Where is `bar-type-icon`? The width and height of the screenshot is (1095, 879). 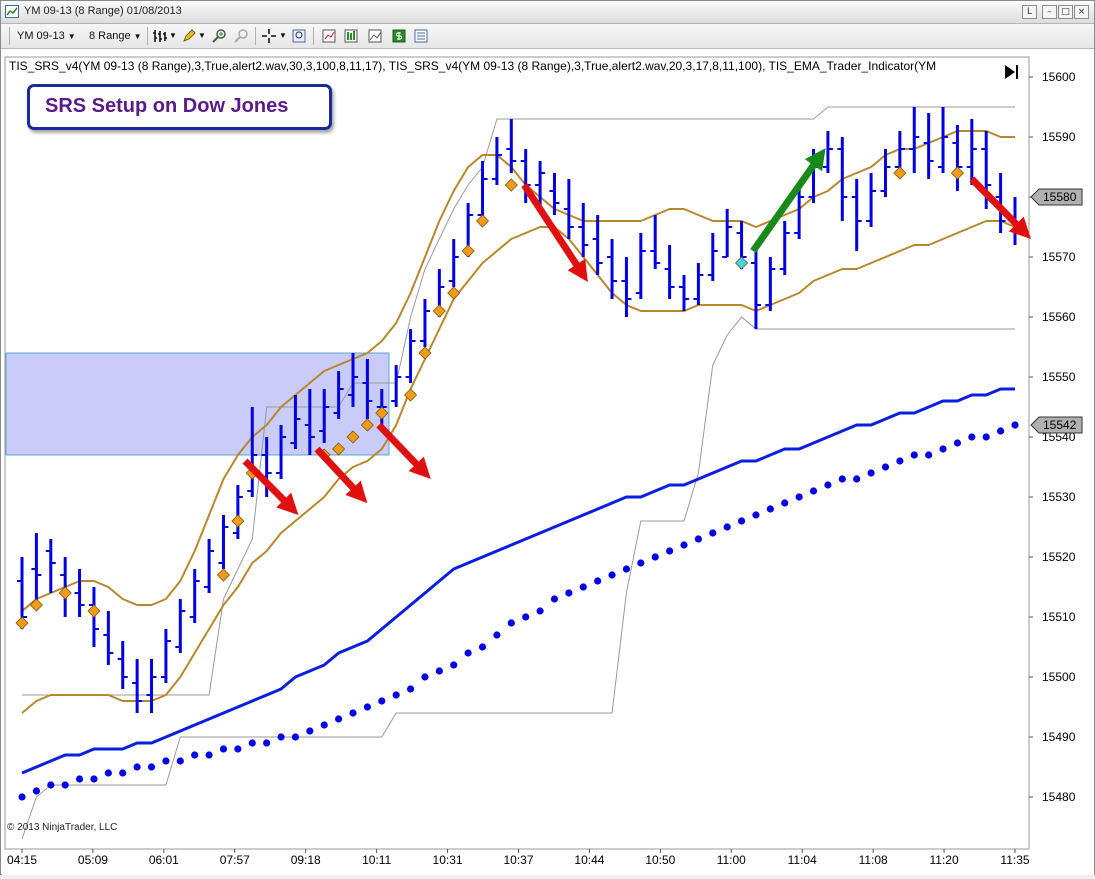 bar-type-icon is located at coordinates (160, 36).